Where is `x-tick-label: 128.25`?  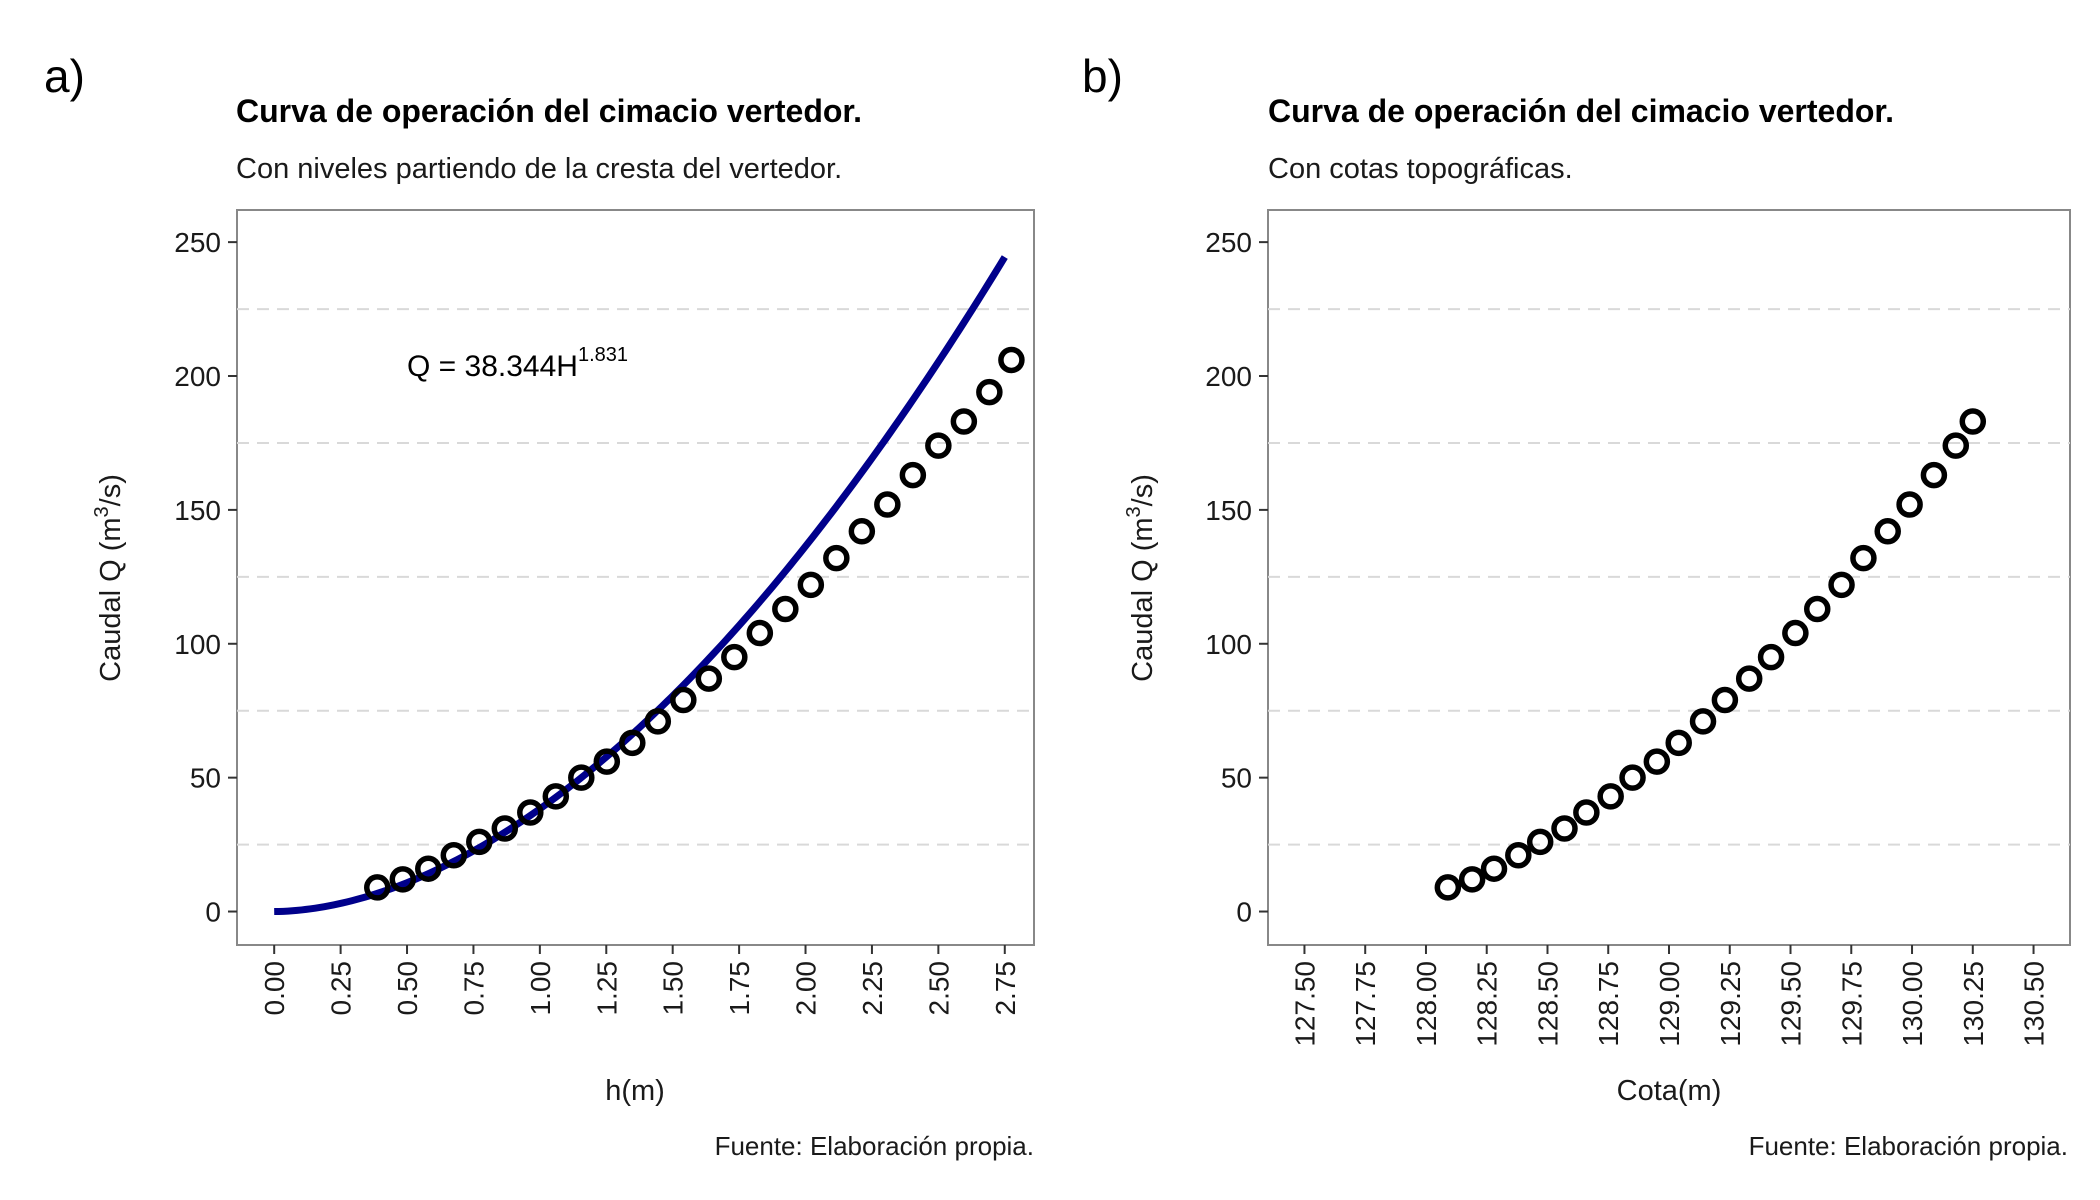
x-tick-label: 128.25 is located at coordinates (1487, 1004).